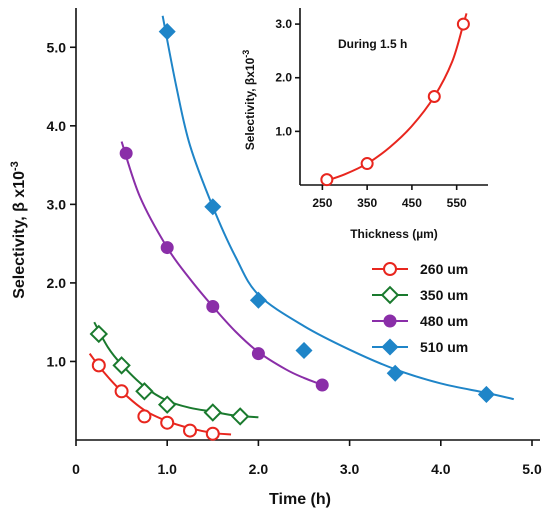 The width and height of the screenshot is (550, 518). I want to click on main-y-axis-title: Selectivity, β x10-3, so click(18, 230).